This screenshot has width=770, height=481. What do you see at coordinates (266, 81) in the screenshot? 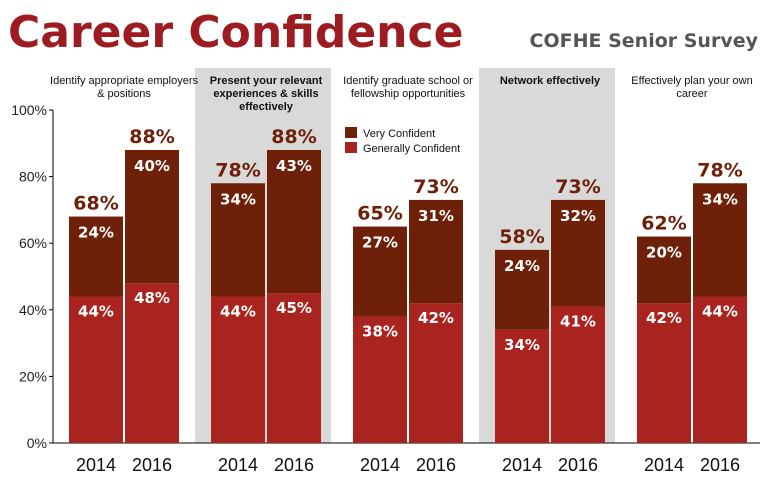
I see `group-label: Present your relevant` at bounding box center [266, 81].